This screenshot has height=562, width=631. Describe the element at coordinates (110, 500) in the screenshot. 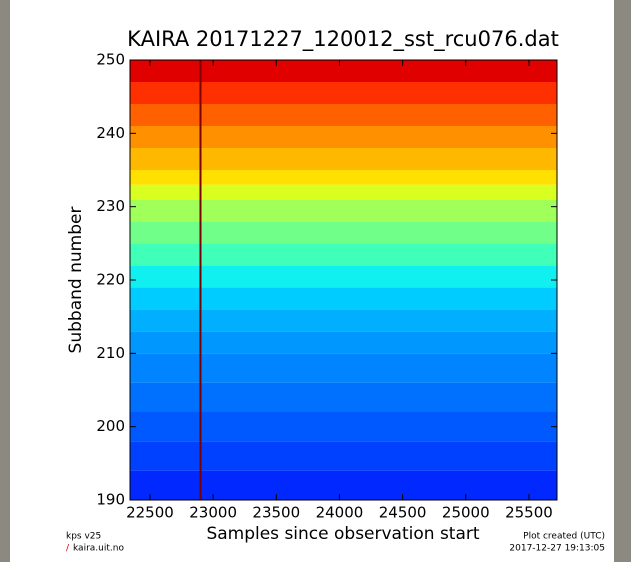

I see `y-tick-label: 190` at that location.